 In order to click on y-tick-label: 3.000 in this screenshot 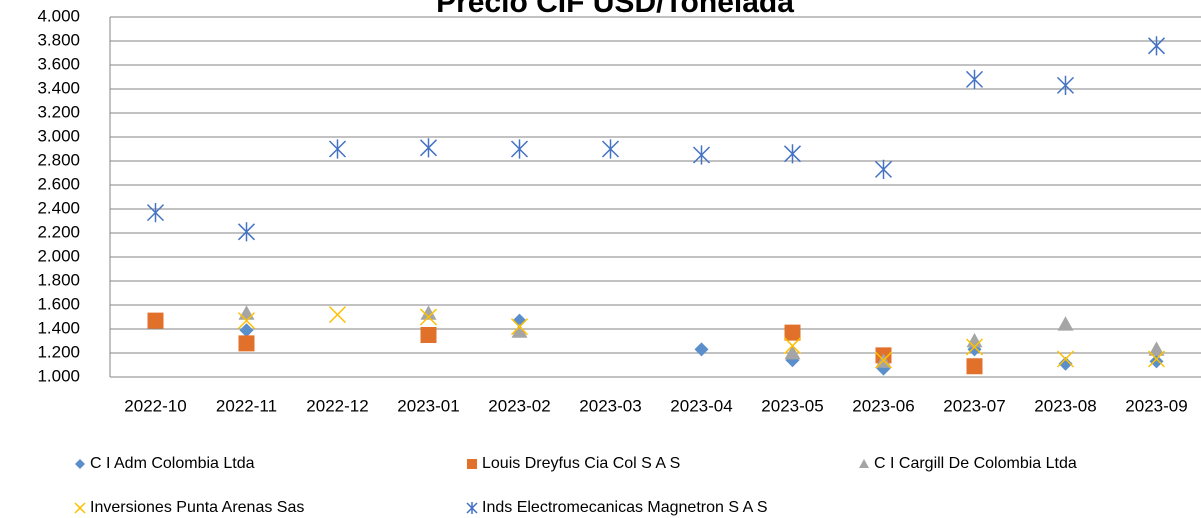, I will do `click(58, 135)`.